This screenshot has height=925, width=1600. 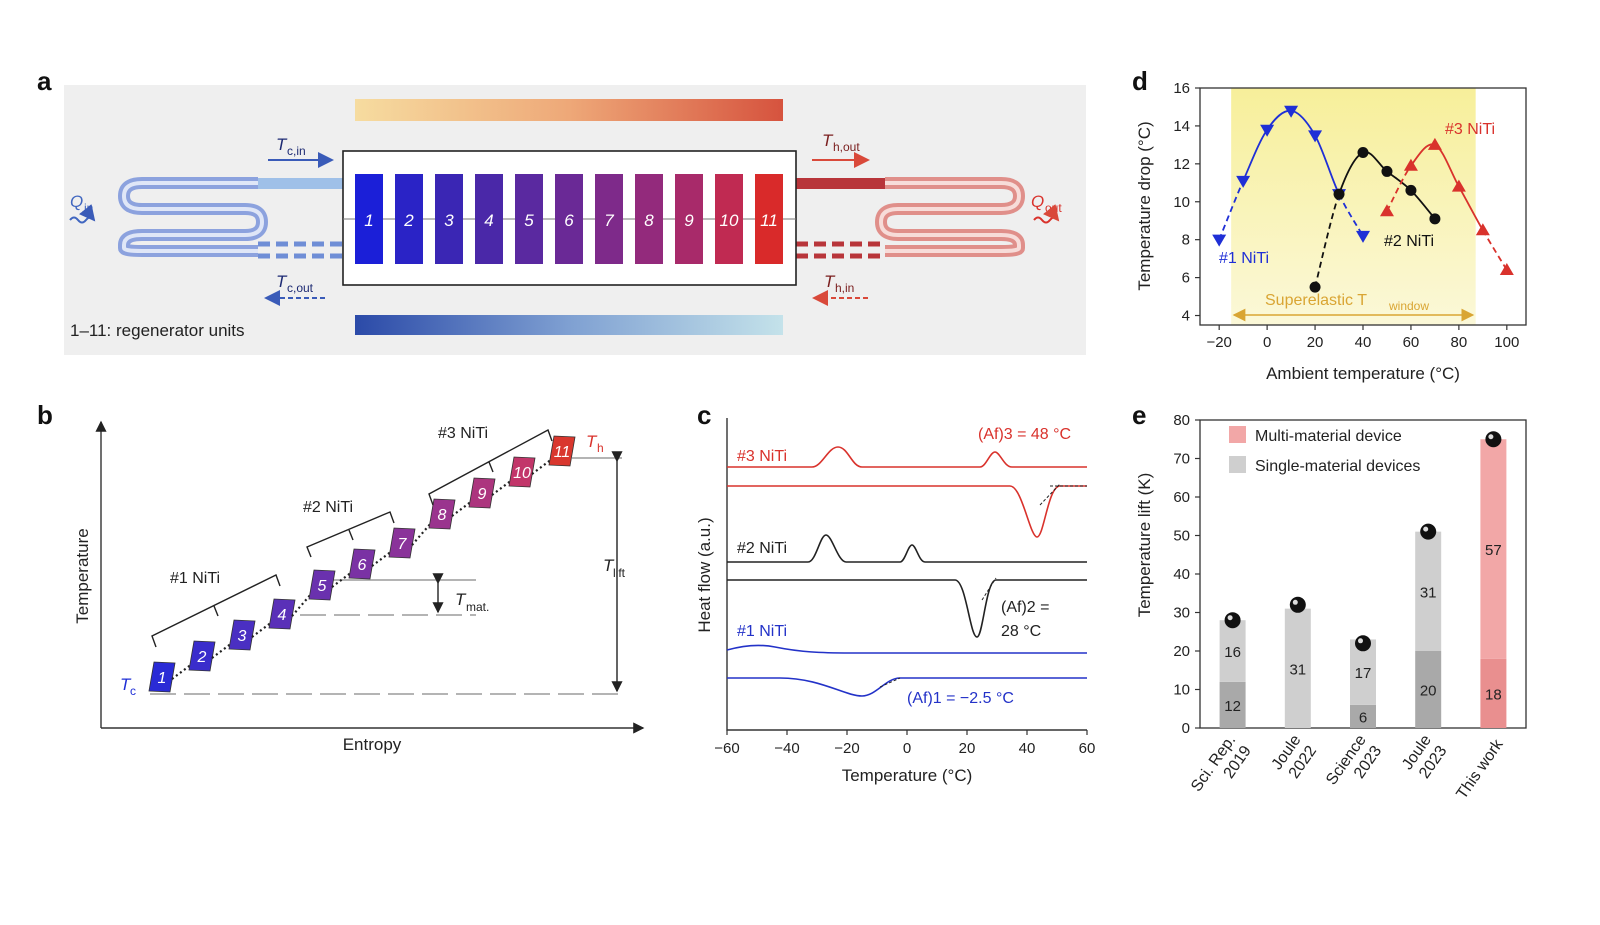 I want to click on svg-text: c, so click(x=133, y=691).